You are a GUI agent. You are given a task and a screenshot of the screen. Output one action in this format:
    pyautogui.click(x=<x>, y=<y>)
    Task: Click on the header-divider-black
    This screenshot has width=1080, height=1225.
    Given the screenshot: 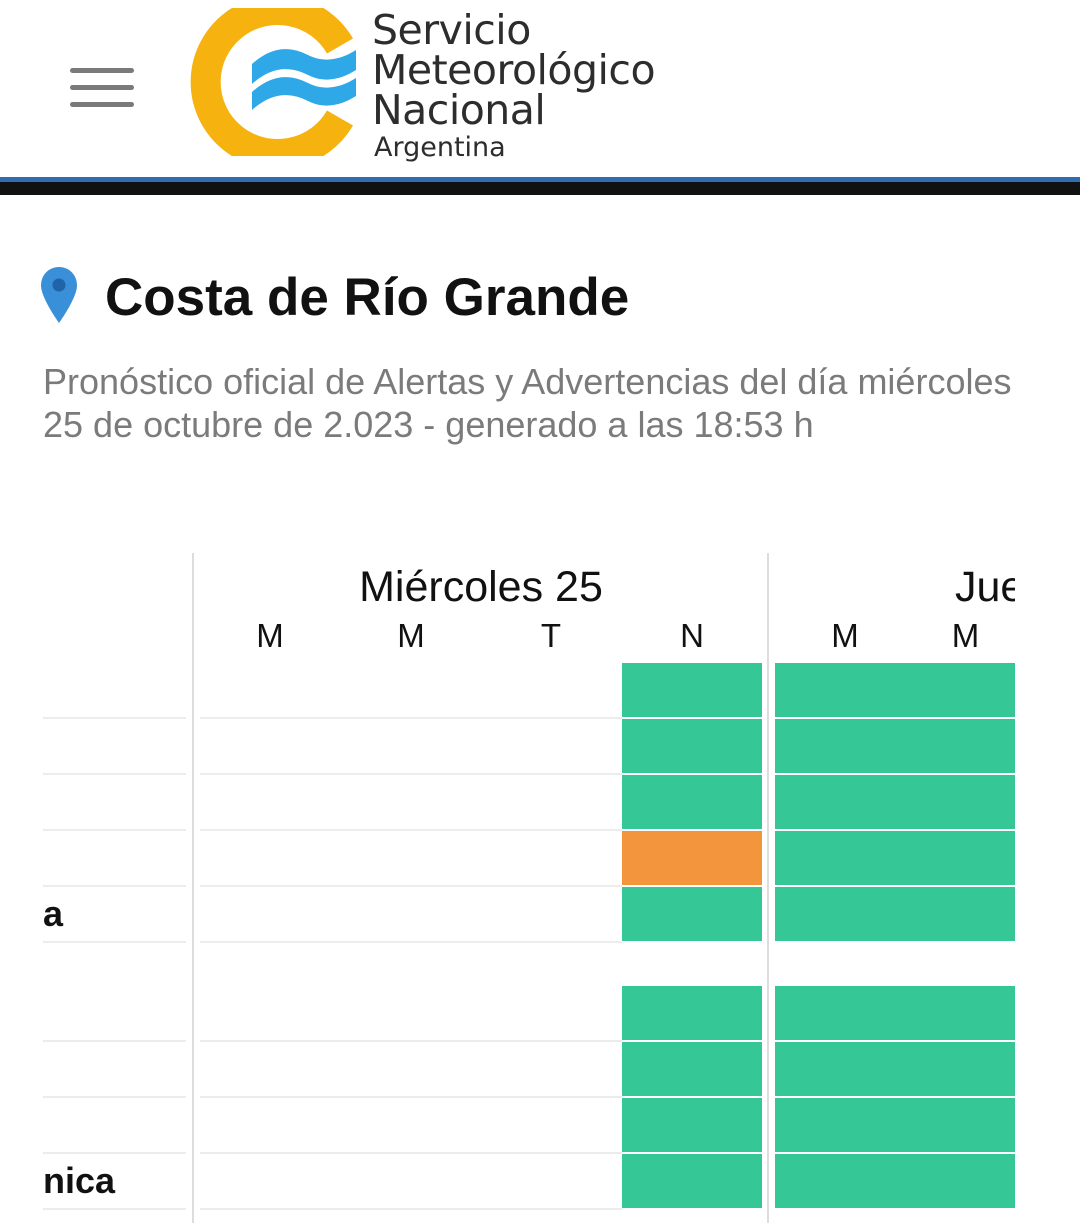 What is the action you would take?
    pyautogui.click(x=540, y=188)
    